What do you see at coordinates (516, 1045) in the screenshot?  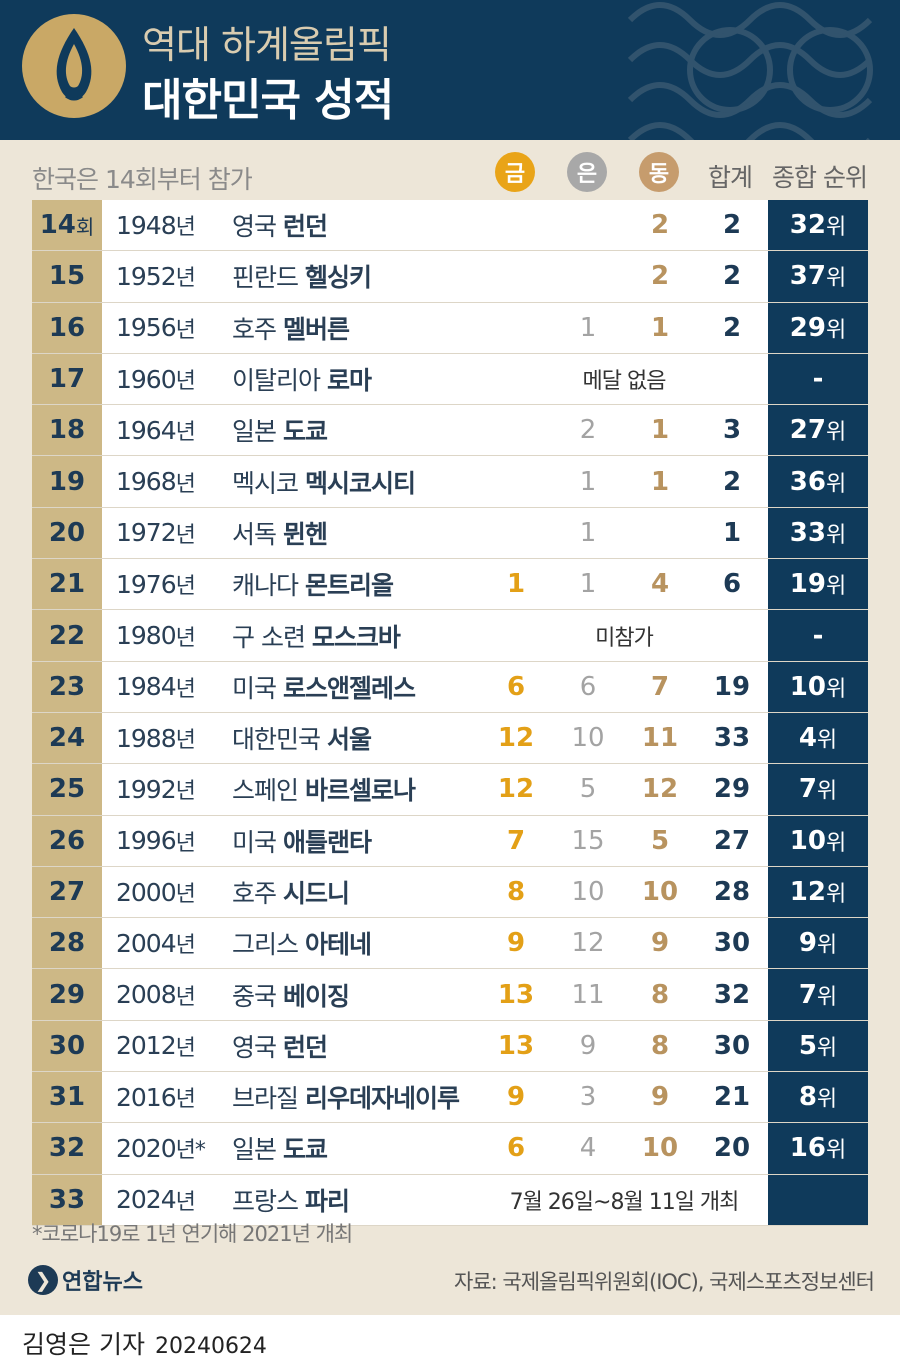 I see `gold-count: 13` at bounding box center [516, 1045].